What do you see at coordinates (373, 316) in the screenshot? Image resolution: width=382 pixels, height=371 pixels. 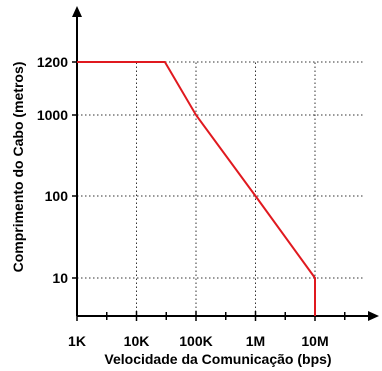 I see `x-axis-arrow` at bounding box center [373, 316].